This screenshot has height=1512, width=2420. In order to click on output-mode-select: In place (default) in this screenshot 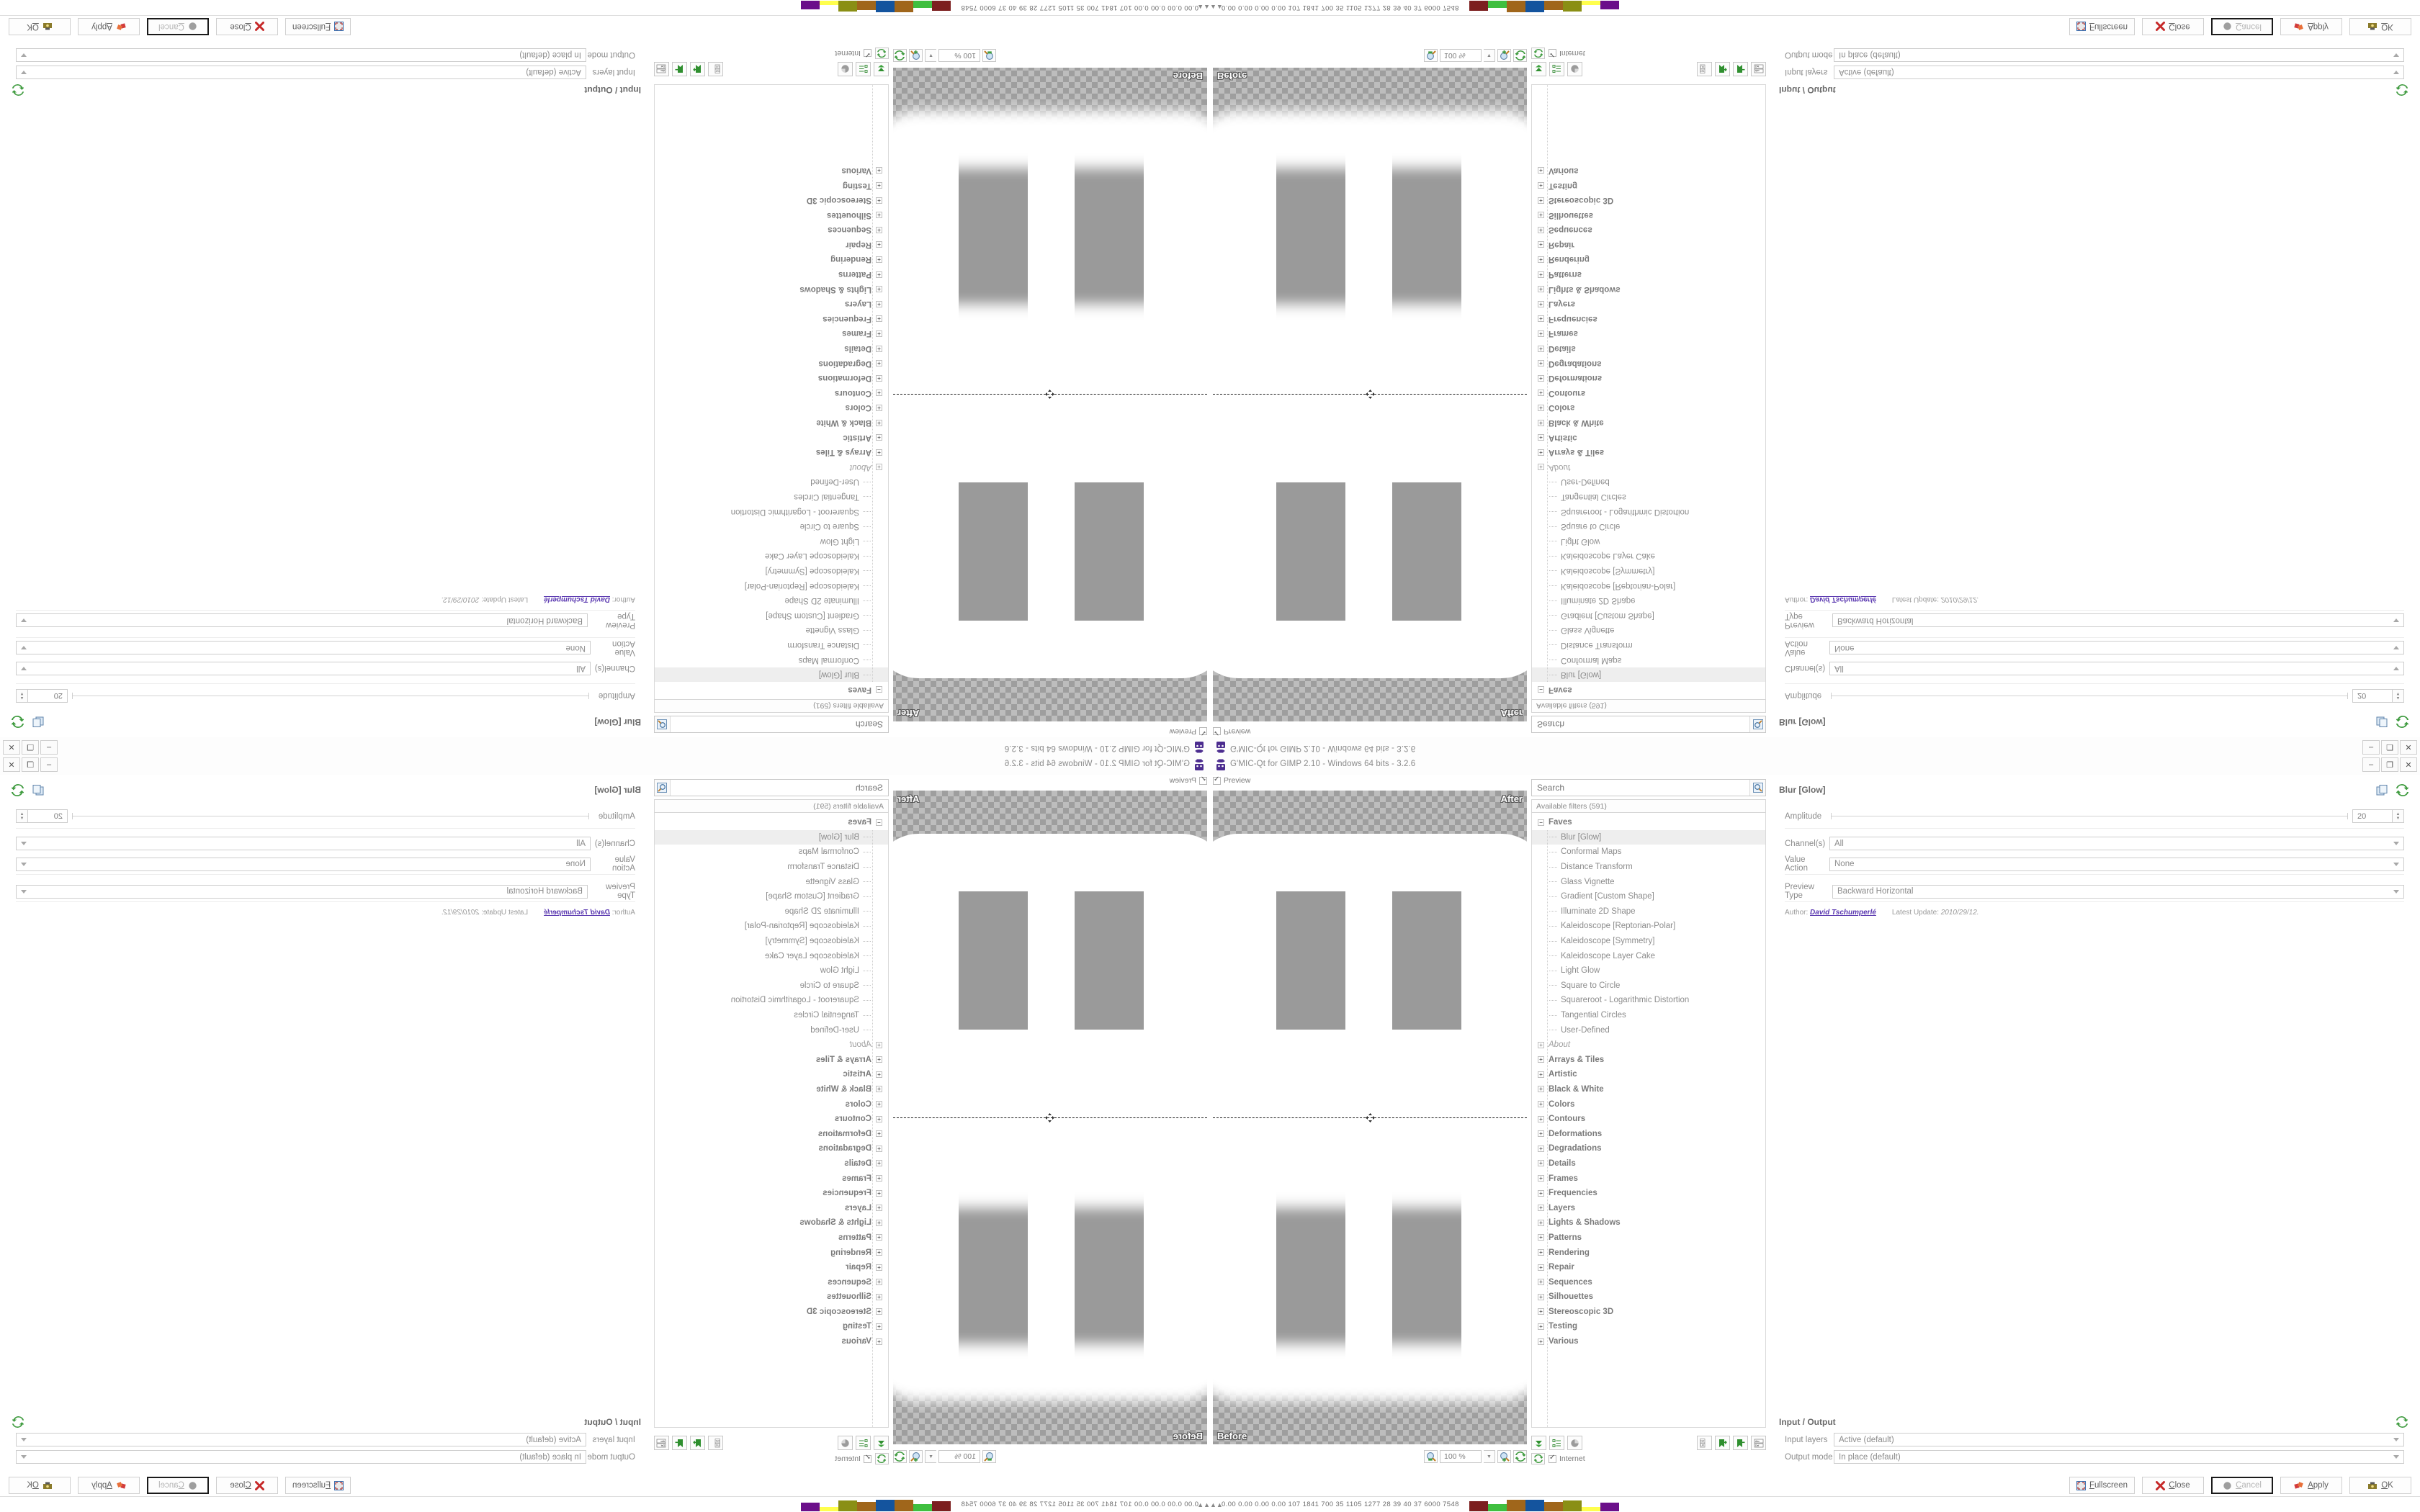, I will do `click(301, 1457)`.